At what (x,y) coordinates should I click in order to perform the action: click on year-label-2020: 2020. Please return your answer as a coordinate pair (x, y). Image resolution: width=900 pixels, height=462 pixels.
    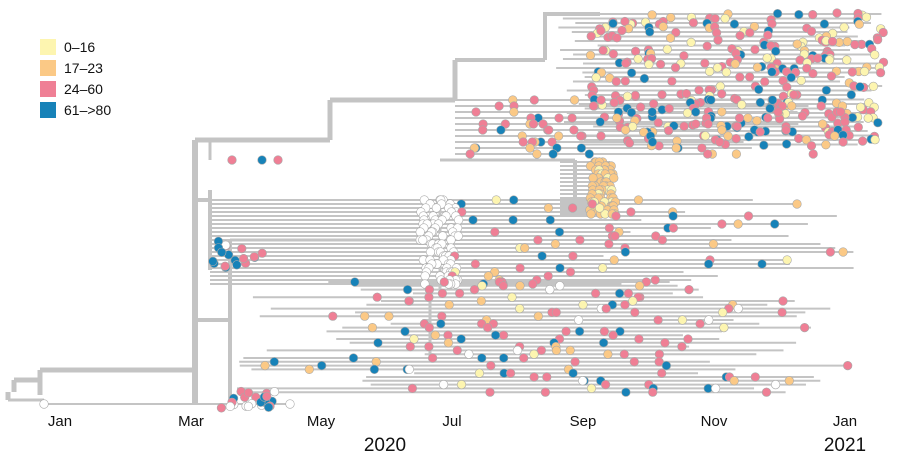
    Looking at the image, I should click on (385, 445).